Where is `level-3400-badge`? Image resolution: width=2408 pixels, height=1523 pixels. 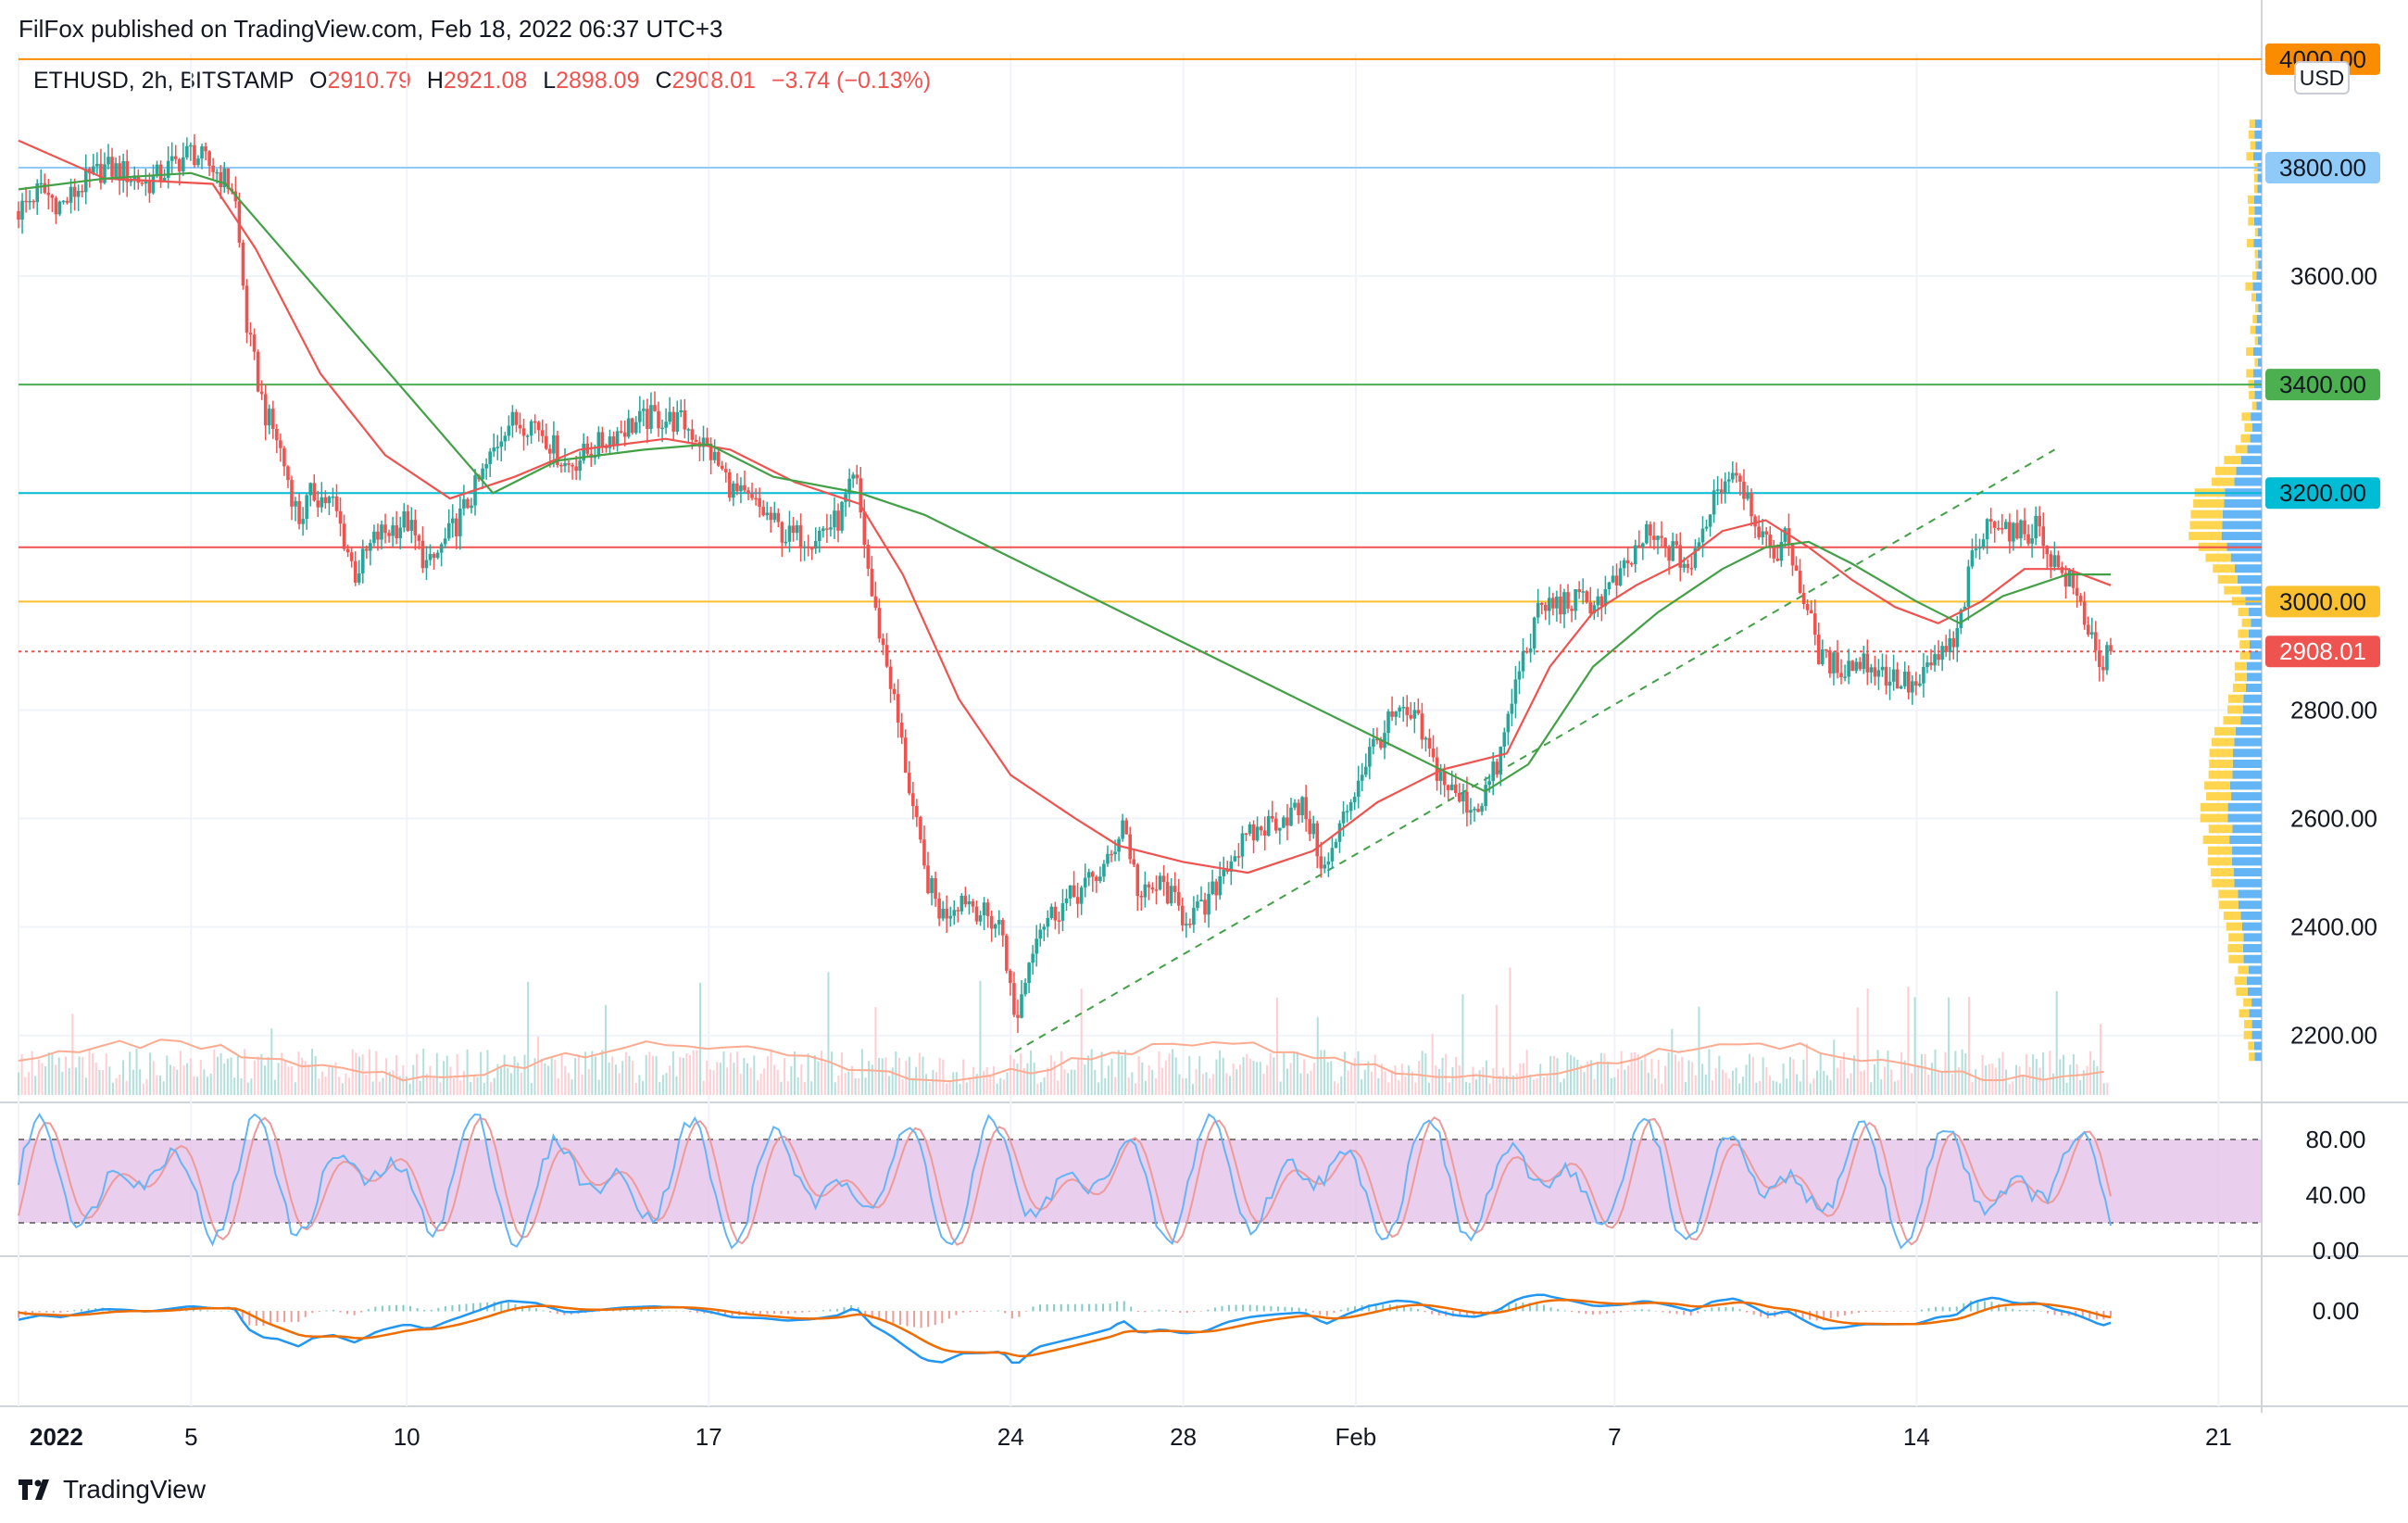
level-3400-badge is located at coordinates (2322, 385).